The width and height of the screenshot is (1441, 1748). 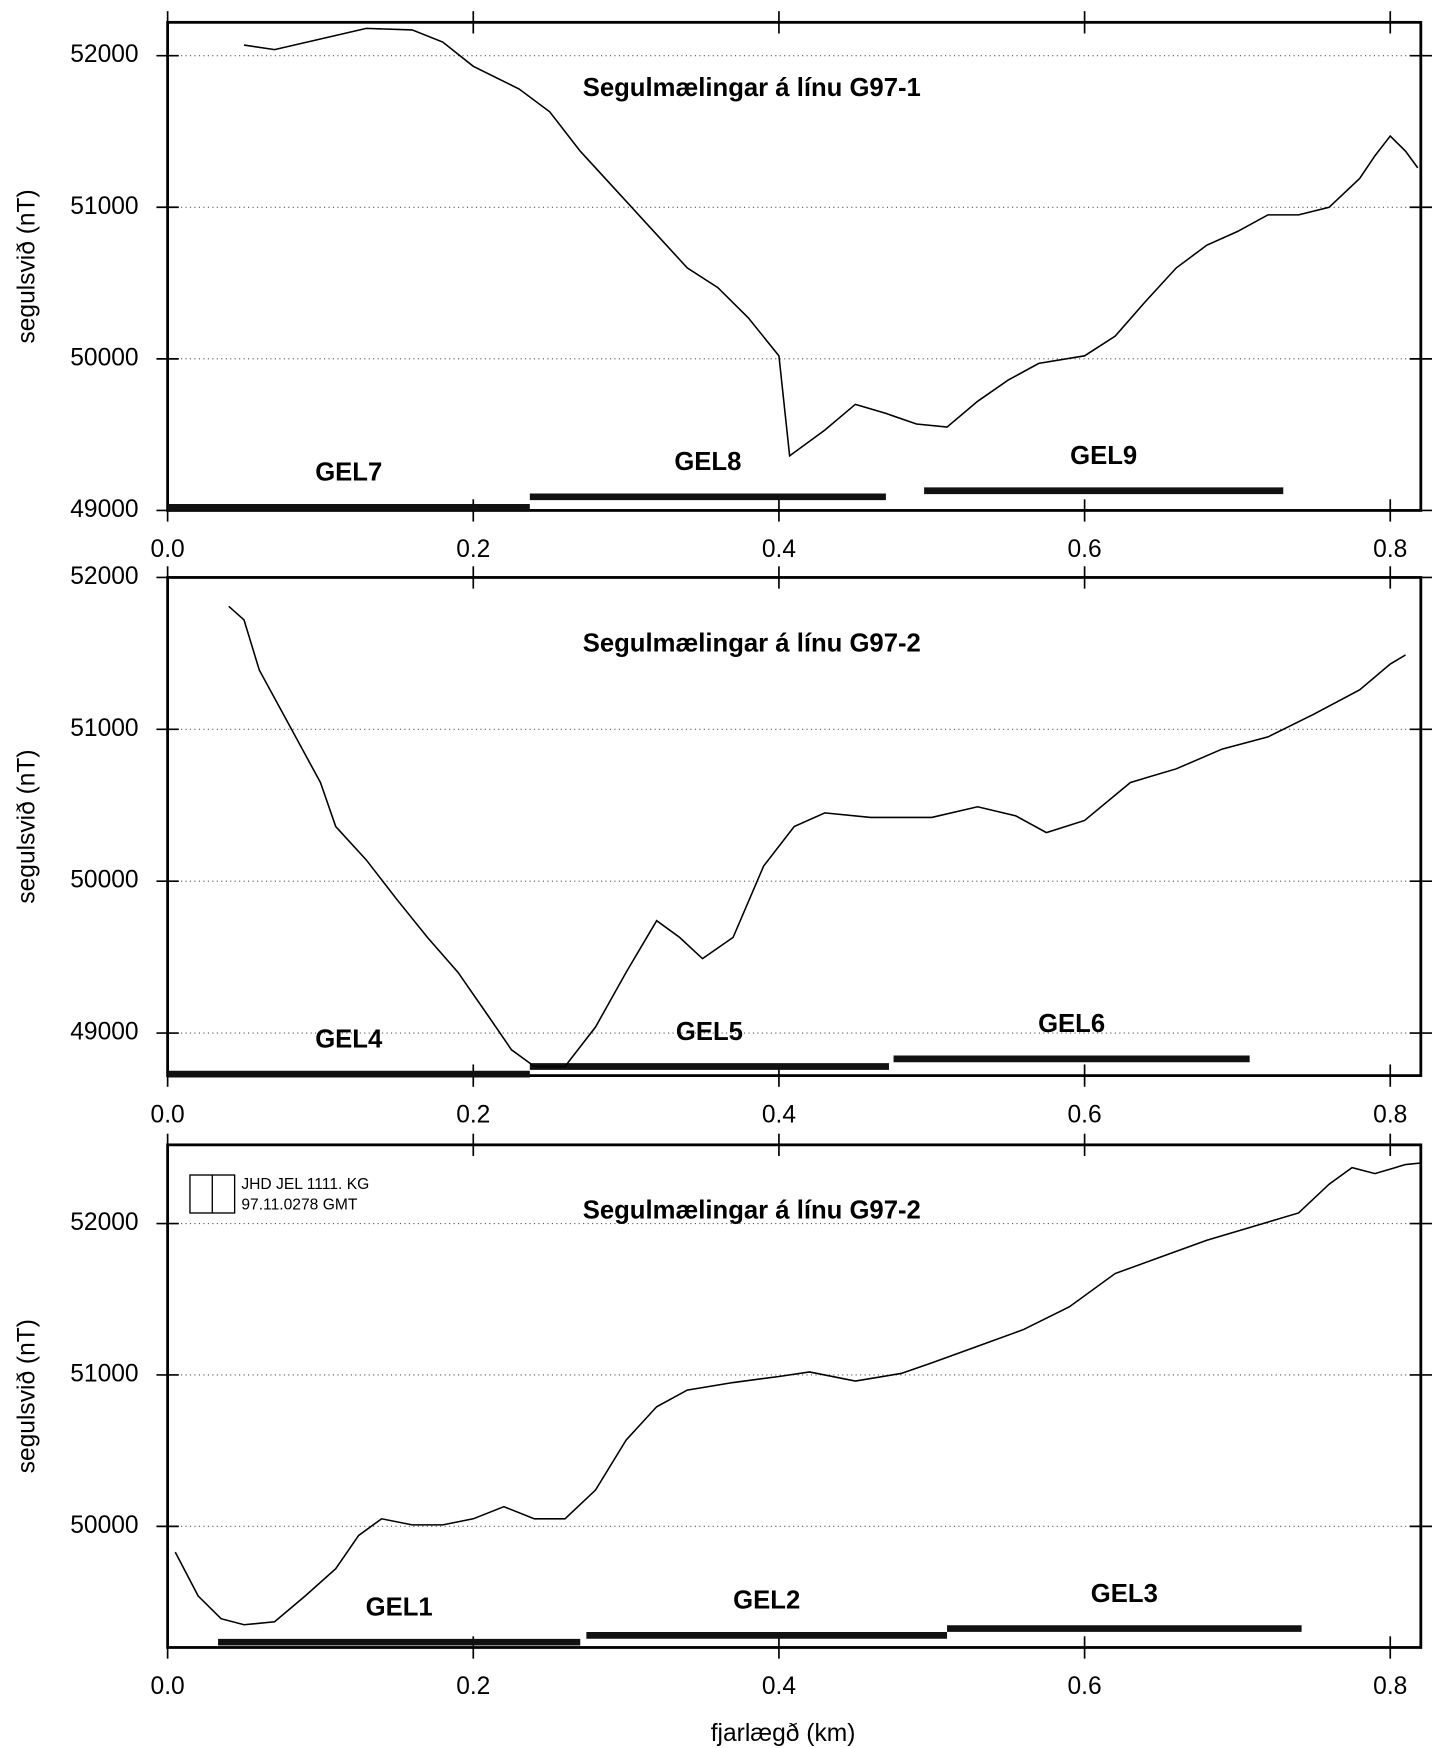 I want to click on segment-label: GEL8, so click(x=707, y=462).